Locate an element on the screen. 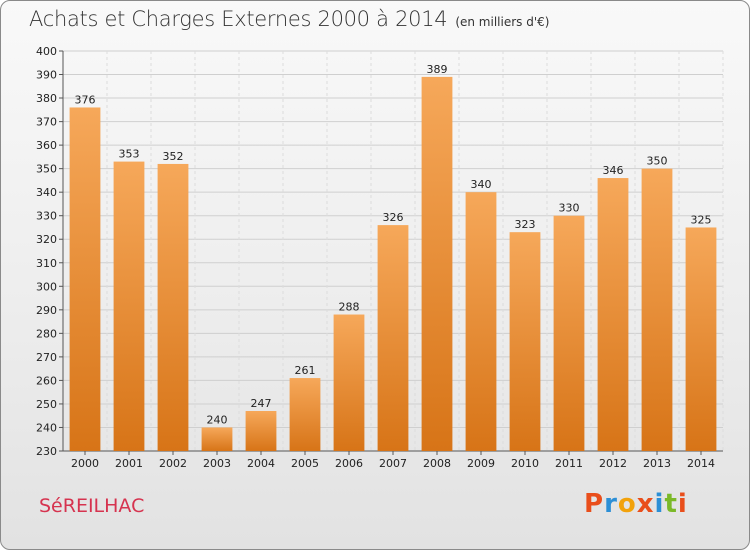 Image resolution: width=750 pixels, height=550 pixels. y-tick-label: 340 is located at coordinates (46, 192).